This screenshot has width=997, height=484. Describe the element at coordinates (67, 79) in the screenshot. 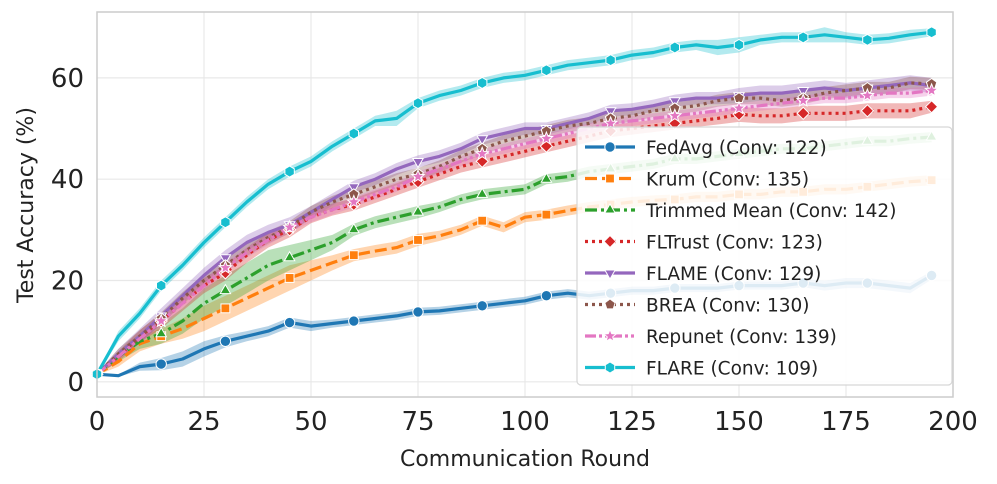

I see `y-tick-label: 60` at that location.